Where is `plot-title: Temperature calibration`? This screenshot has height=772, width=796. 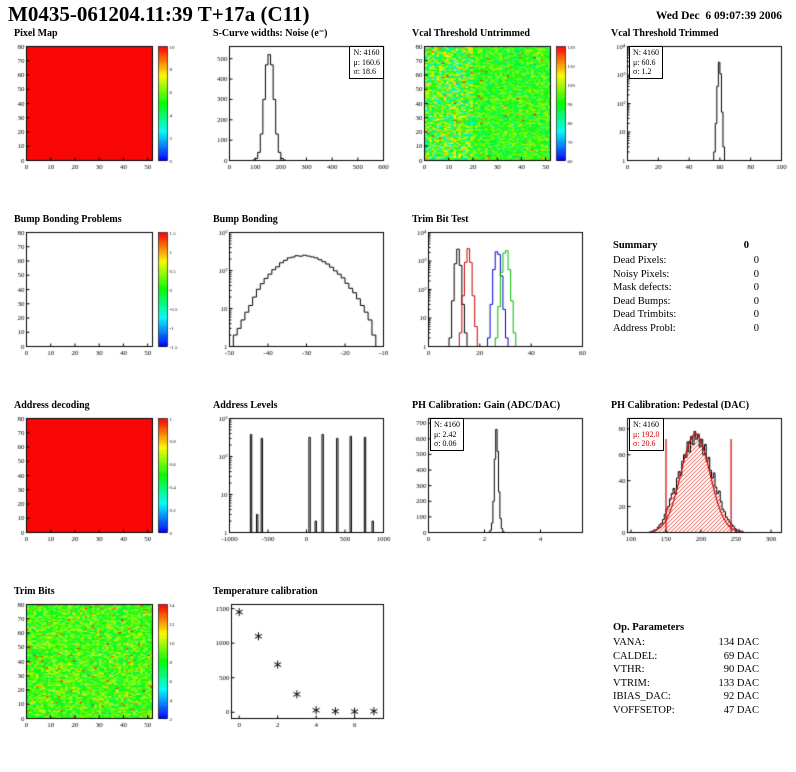
plot-title: Temperature calibration is located at coordinates (265, 591).